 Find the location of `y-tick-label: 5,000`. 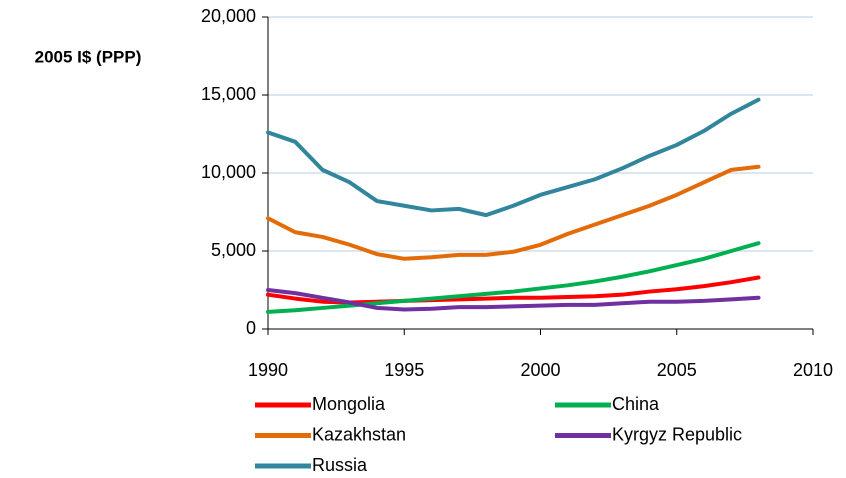

y-tick-label: 5,000 is located at coordinates (233, 250).